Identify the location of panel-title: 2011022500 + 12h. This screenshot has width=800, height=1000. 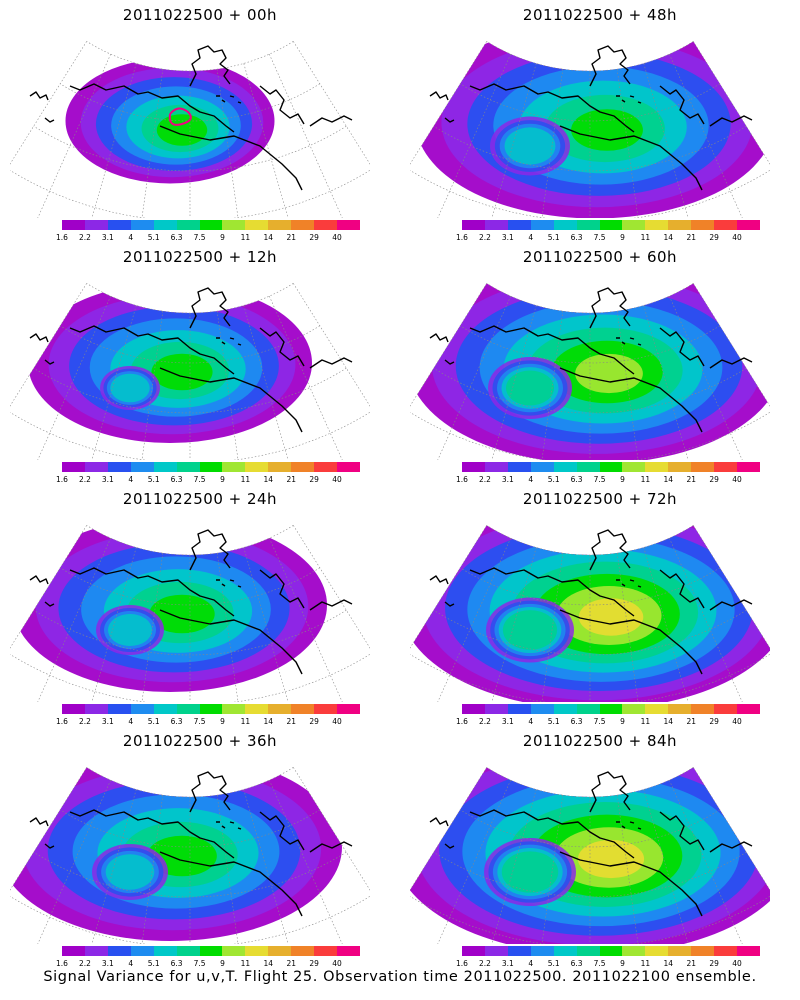
(200, 257).